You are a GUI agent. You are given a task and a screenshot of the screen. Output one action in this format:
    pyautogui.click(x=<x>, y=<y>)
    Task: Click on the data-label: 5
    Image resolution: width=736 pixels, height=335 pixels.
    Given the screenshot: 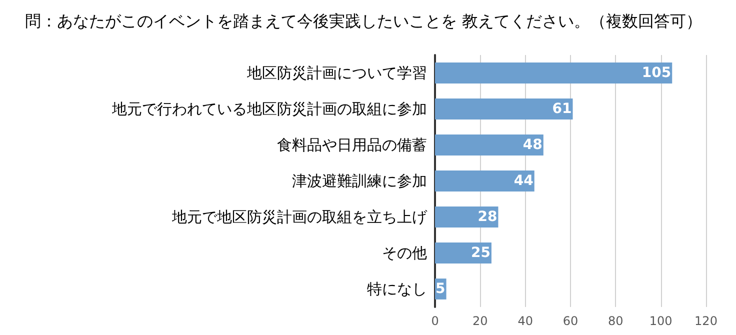 What is the action you would take?
    pyautogui.click(x=441, y=289)
    